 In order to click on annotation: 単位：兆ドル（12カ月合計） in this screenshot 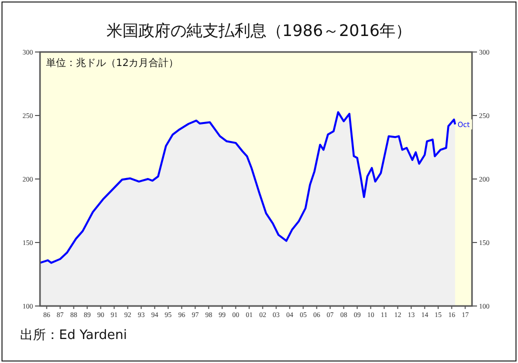, I will do `click(112, 63)`.